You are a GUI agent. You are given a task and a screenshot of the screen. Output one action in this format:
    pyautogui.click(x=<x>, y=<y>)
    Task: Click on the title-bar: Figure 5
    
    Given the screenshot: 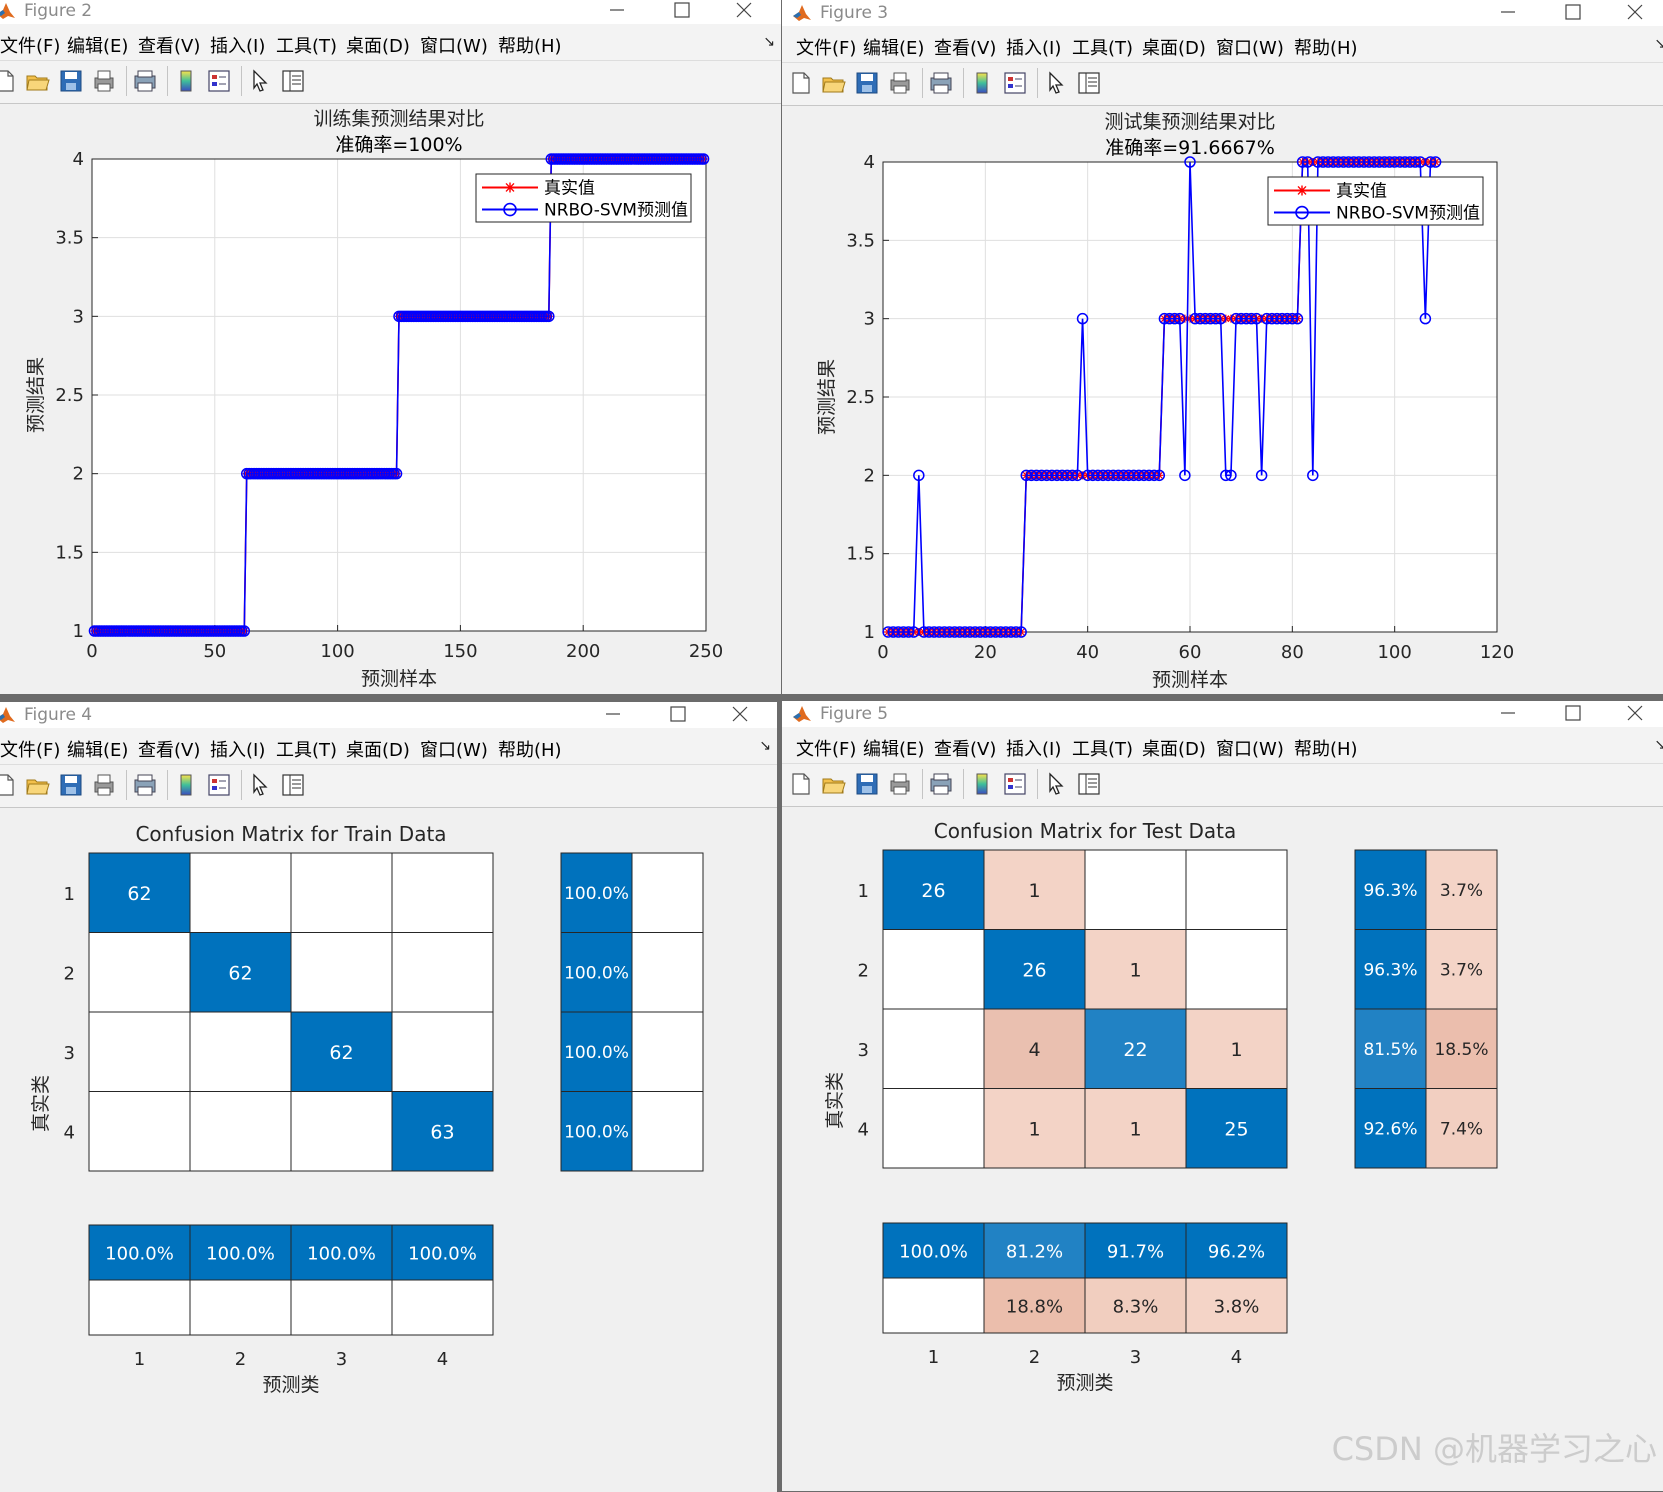 What is the action you would take?
    pyautogui.click(x=1222, y=714)
    